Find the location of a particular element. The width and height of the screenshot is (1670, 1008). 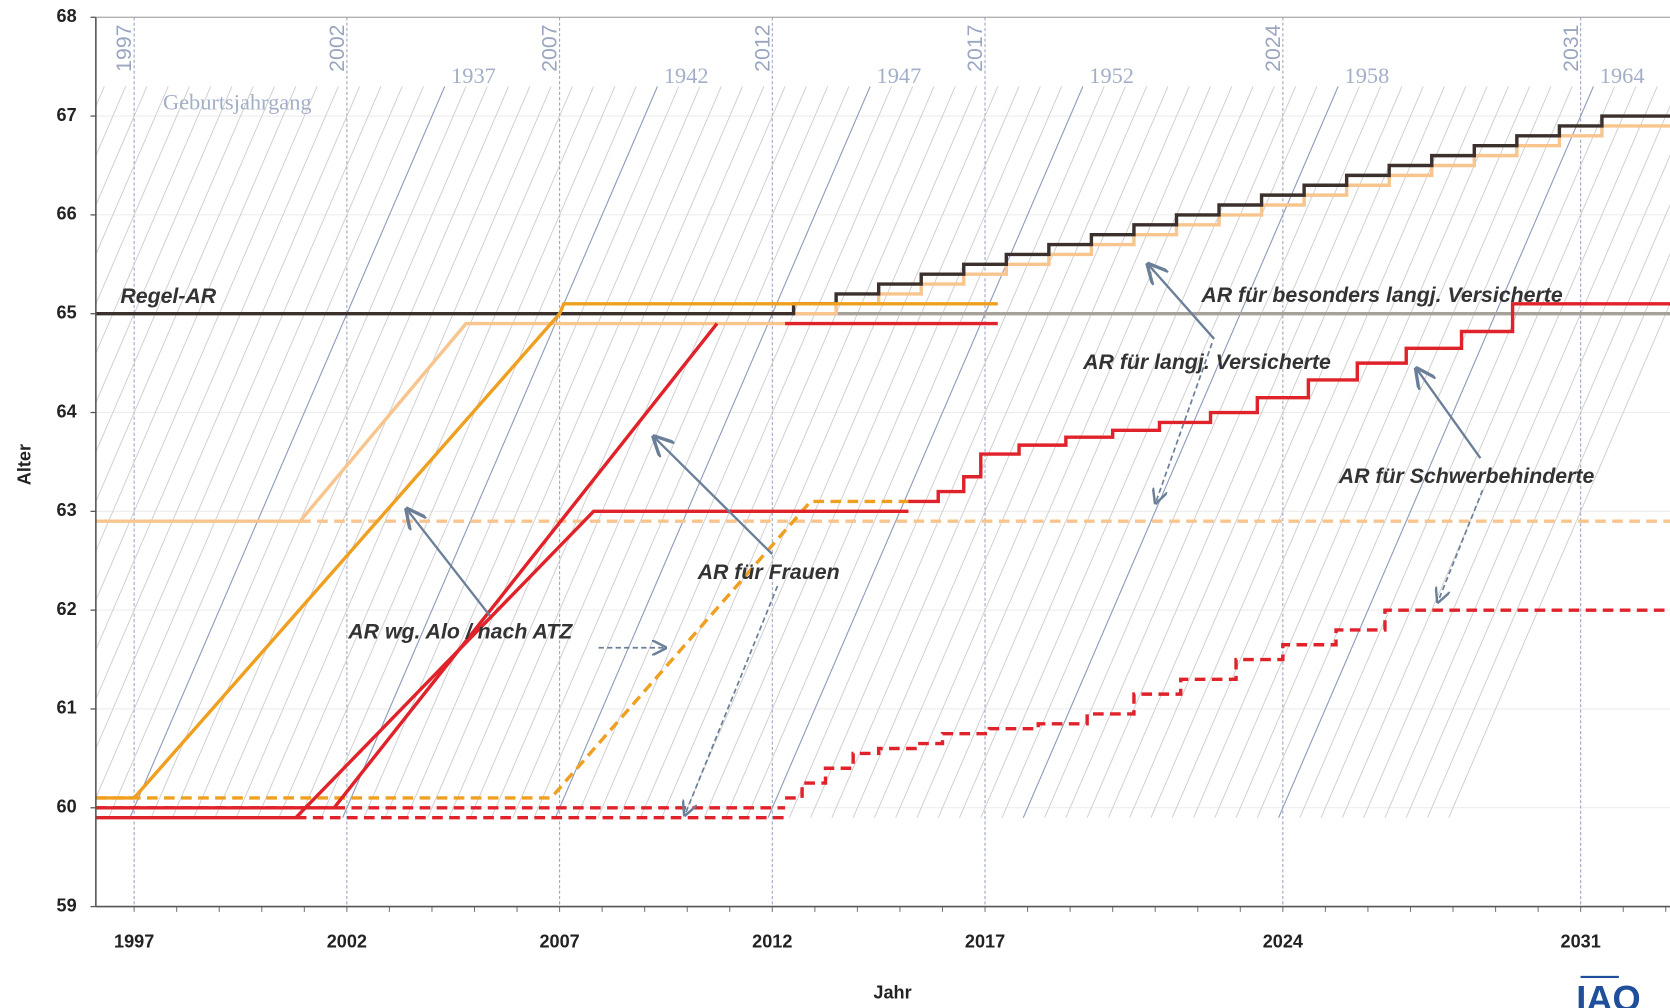

cohort-header: Geburtsjahrgang is located at coordinates (237, 102).